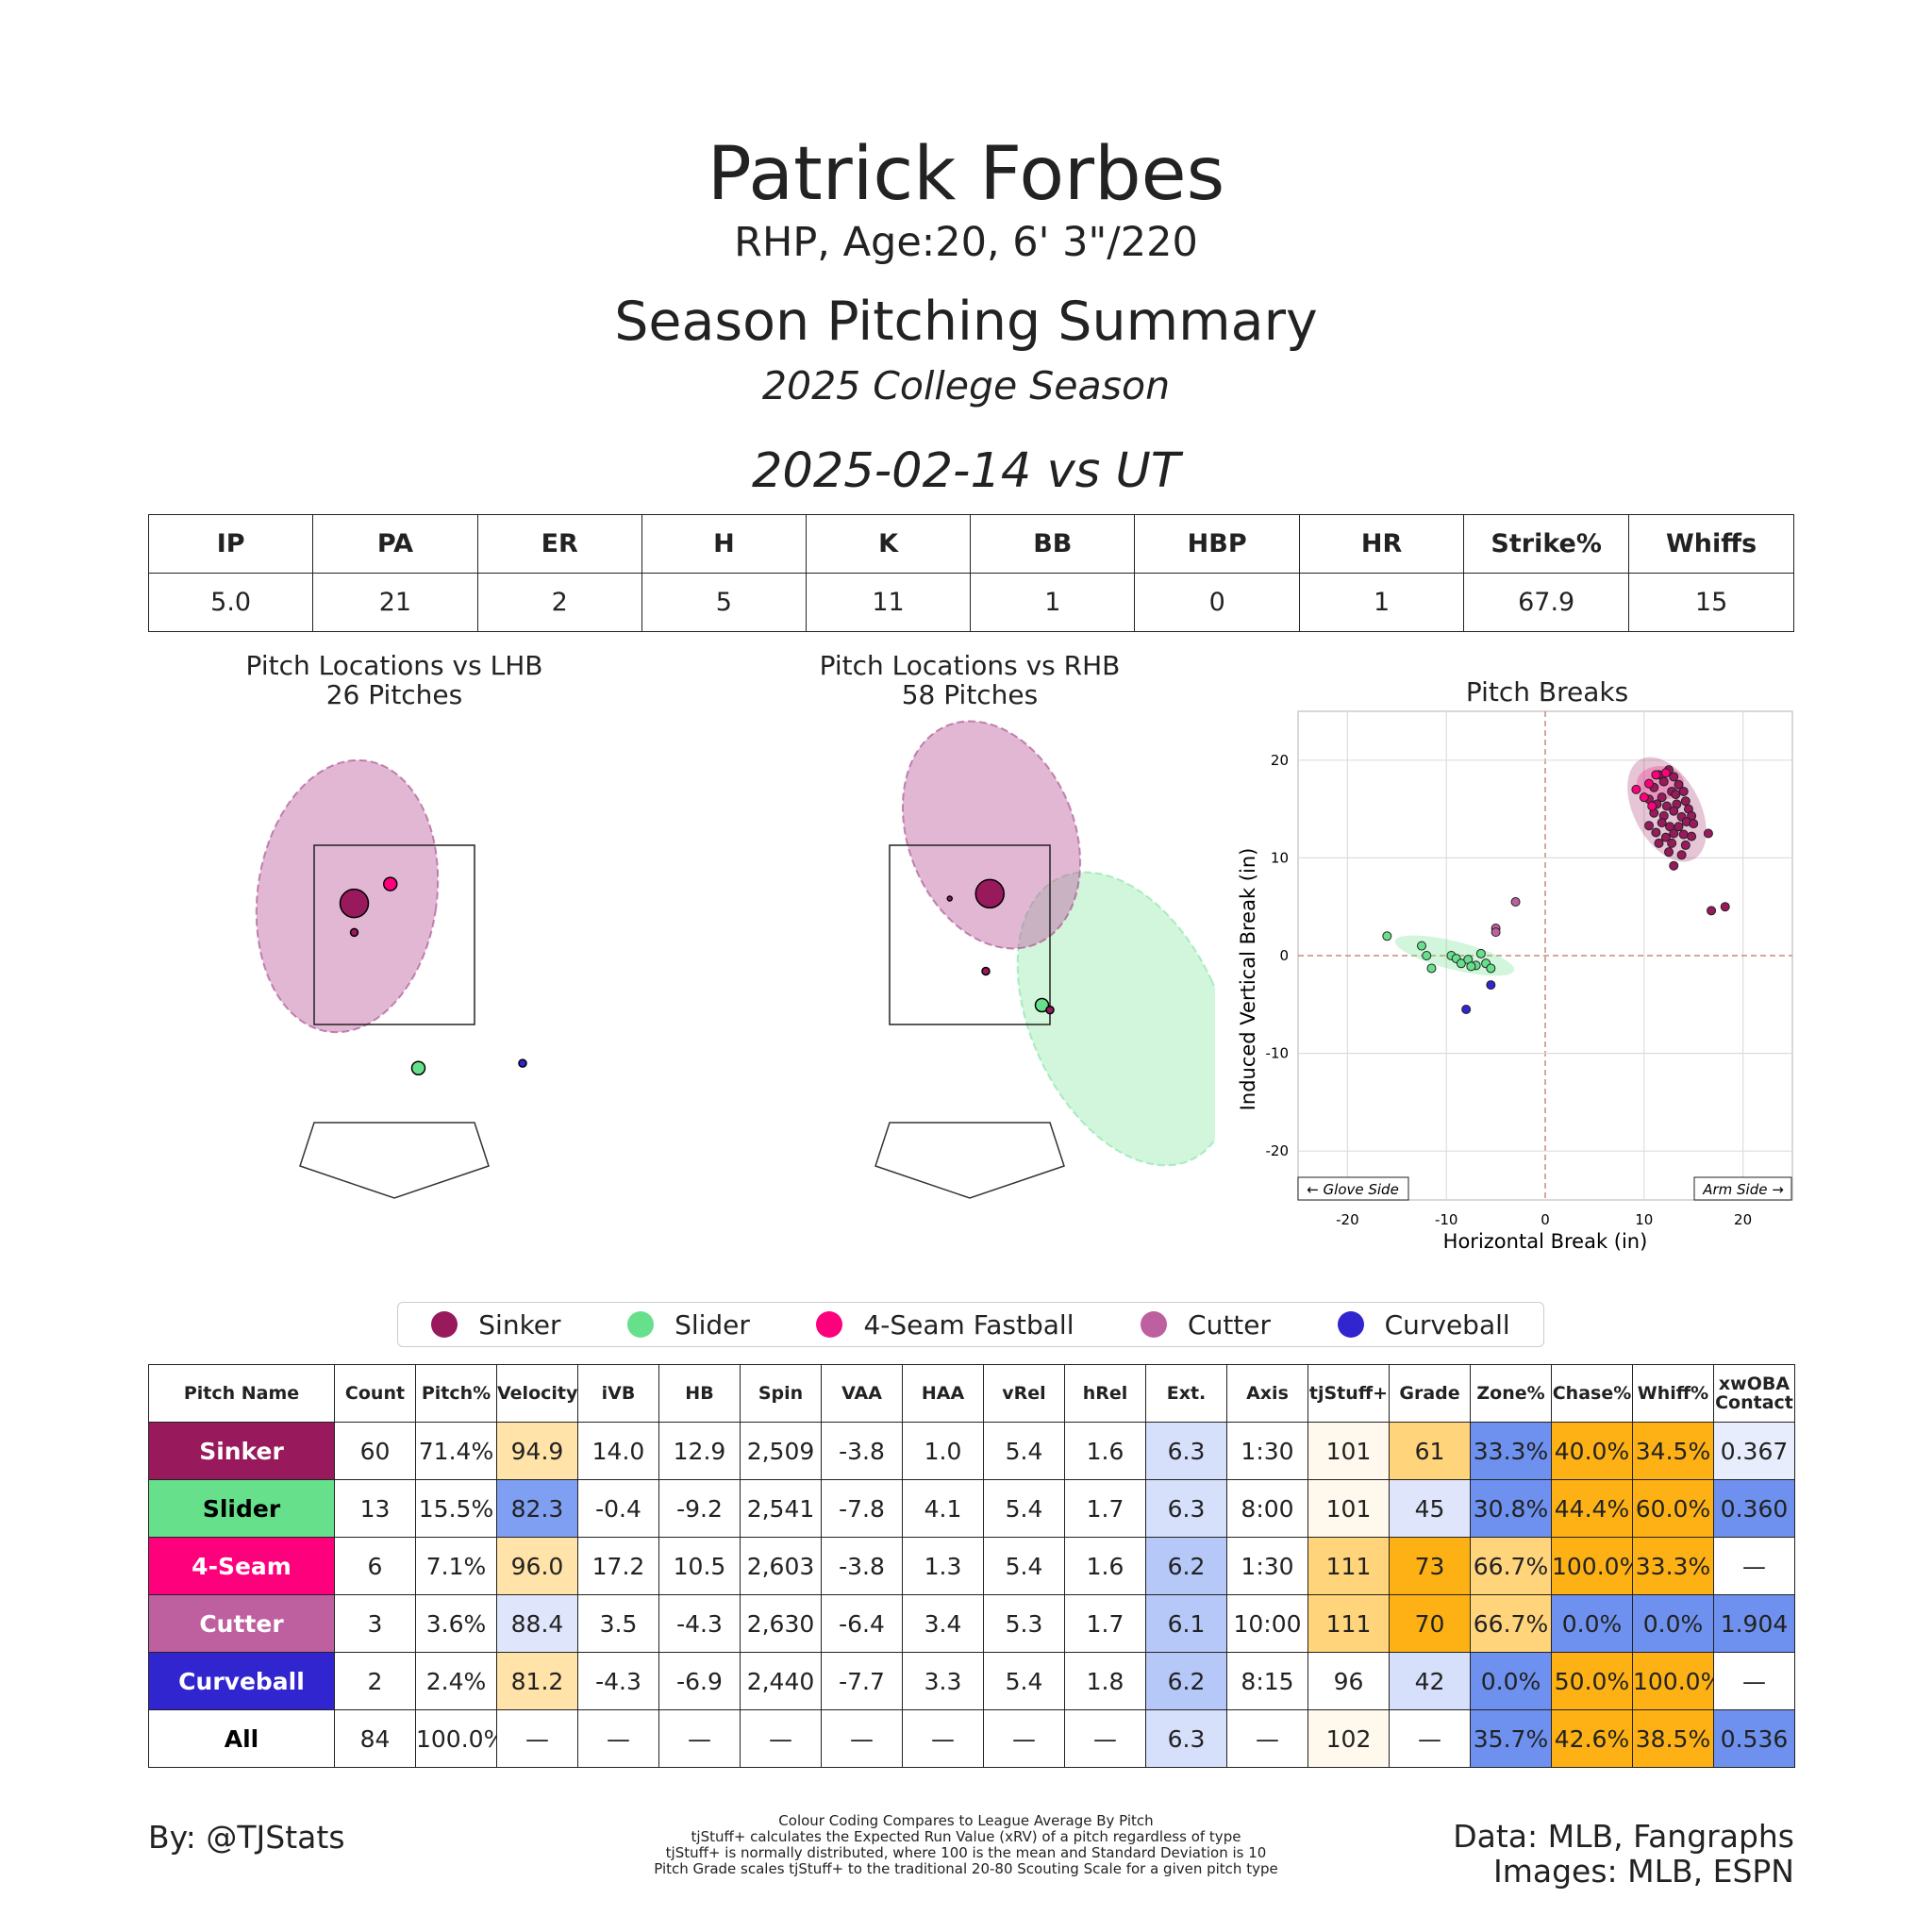 The image size is (1932, 1932). What do you see at coordinates (559, 602) in the screenshot?
I see `box-value-er: 2` at bounding box center [559, 602].